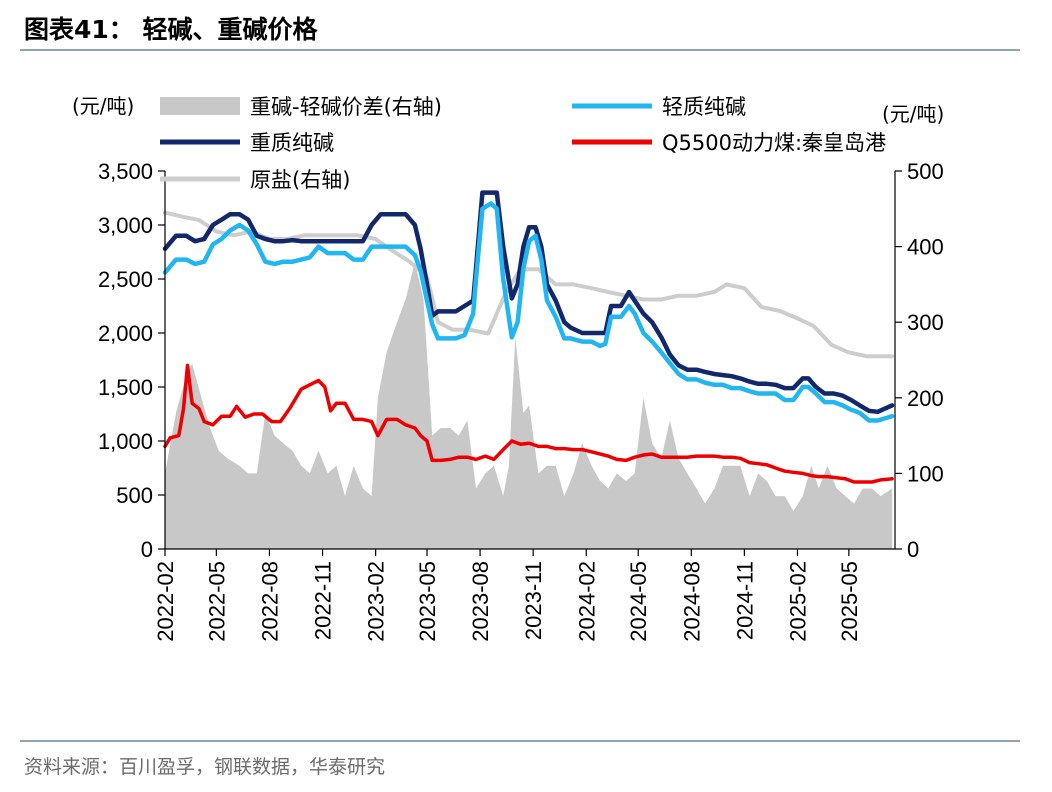  Describe the element at coordinates (520, 50) in the screenshot. I see `title-divider` at that location.